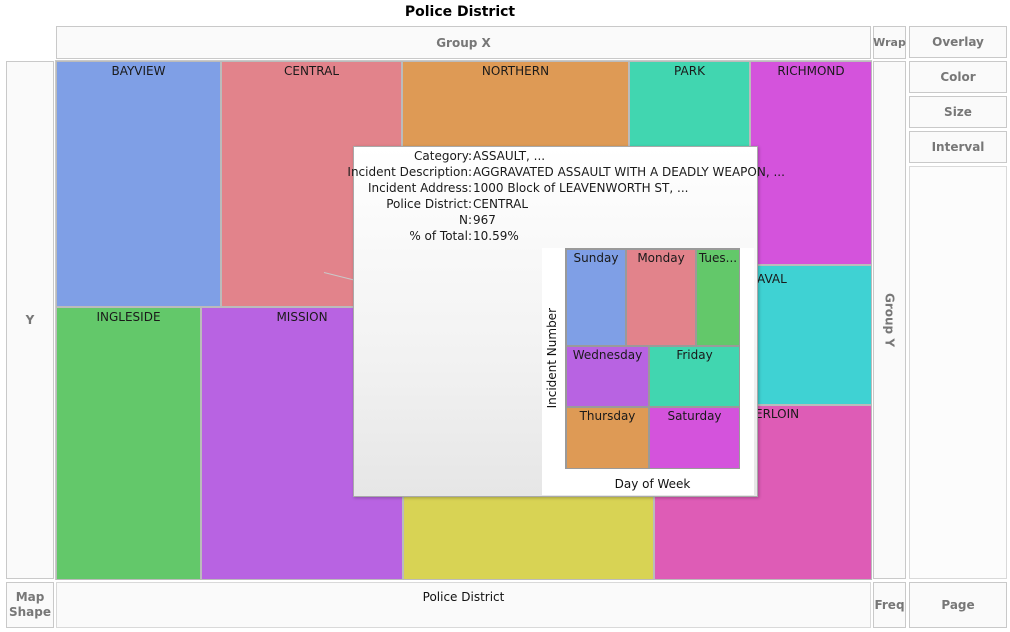  Describe the element at coordinates (607, 438) in the screenshot. I see `mini-cell-thursday: Thursday` at that location.